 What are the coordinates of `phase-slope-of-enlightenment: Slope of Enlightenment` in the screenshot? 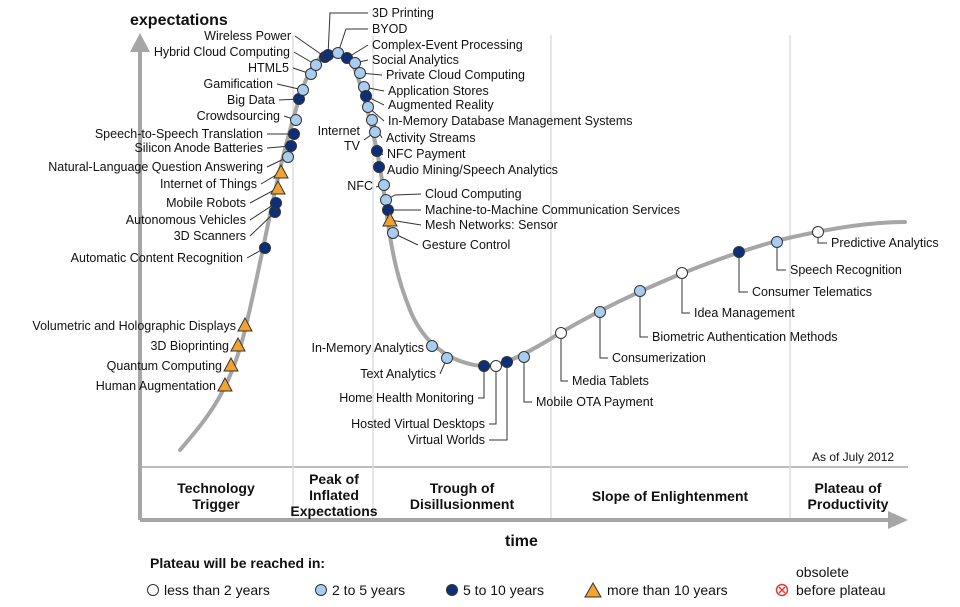 It's located at (670, 496).